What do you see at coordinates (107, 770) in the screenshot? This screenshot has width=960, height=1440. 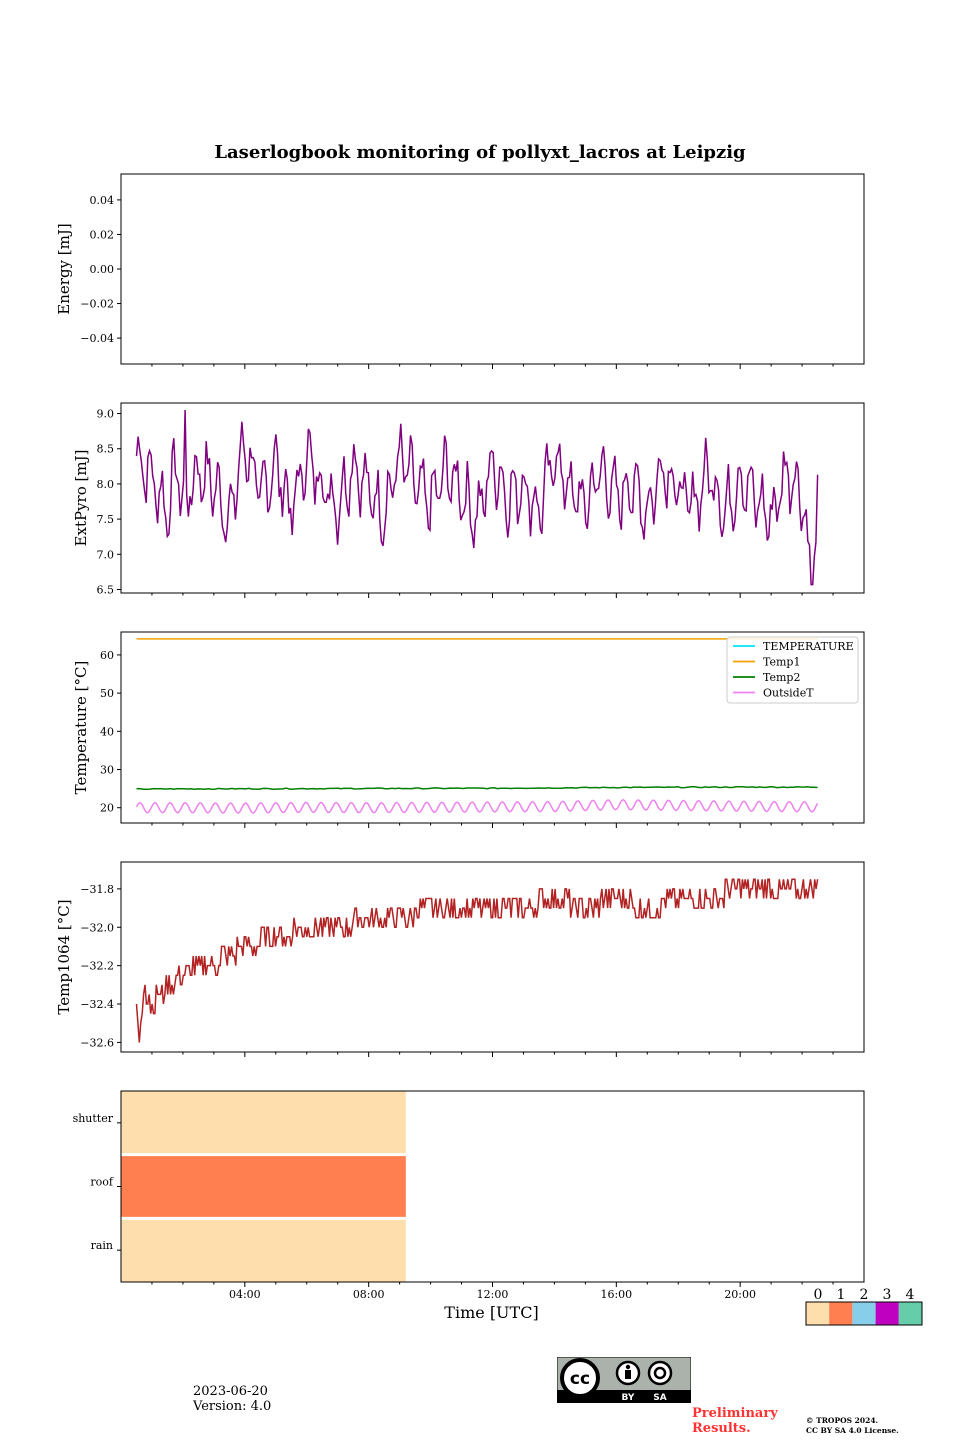 I see `y-tick-label: 30` at bounding box center [107, 770].